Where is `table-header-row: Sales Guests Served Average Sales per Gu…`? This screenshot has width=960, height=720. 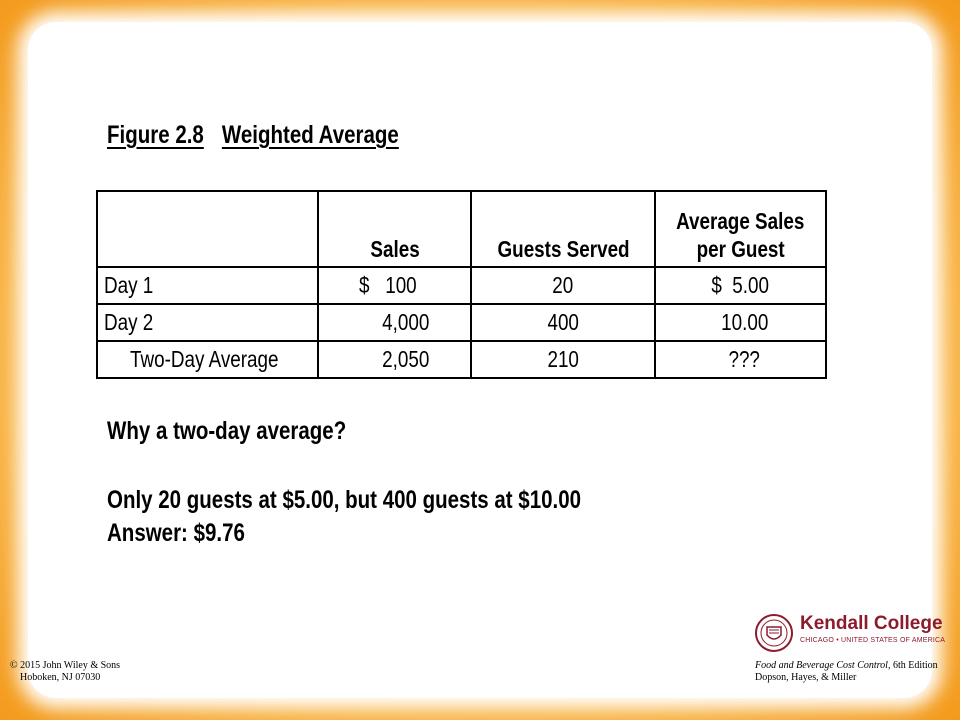 table-header-row: Sales Guests Served Average Sales per Gu… is located at coordinates (461, 229).